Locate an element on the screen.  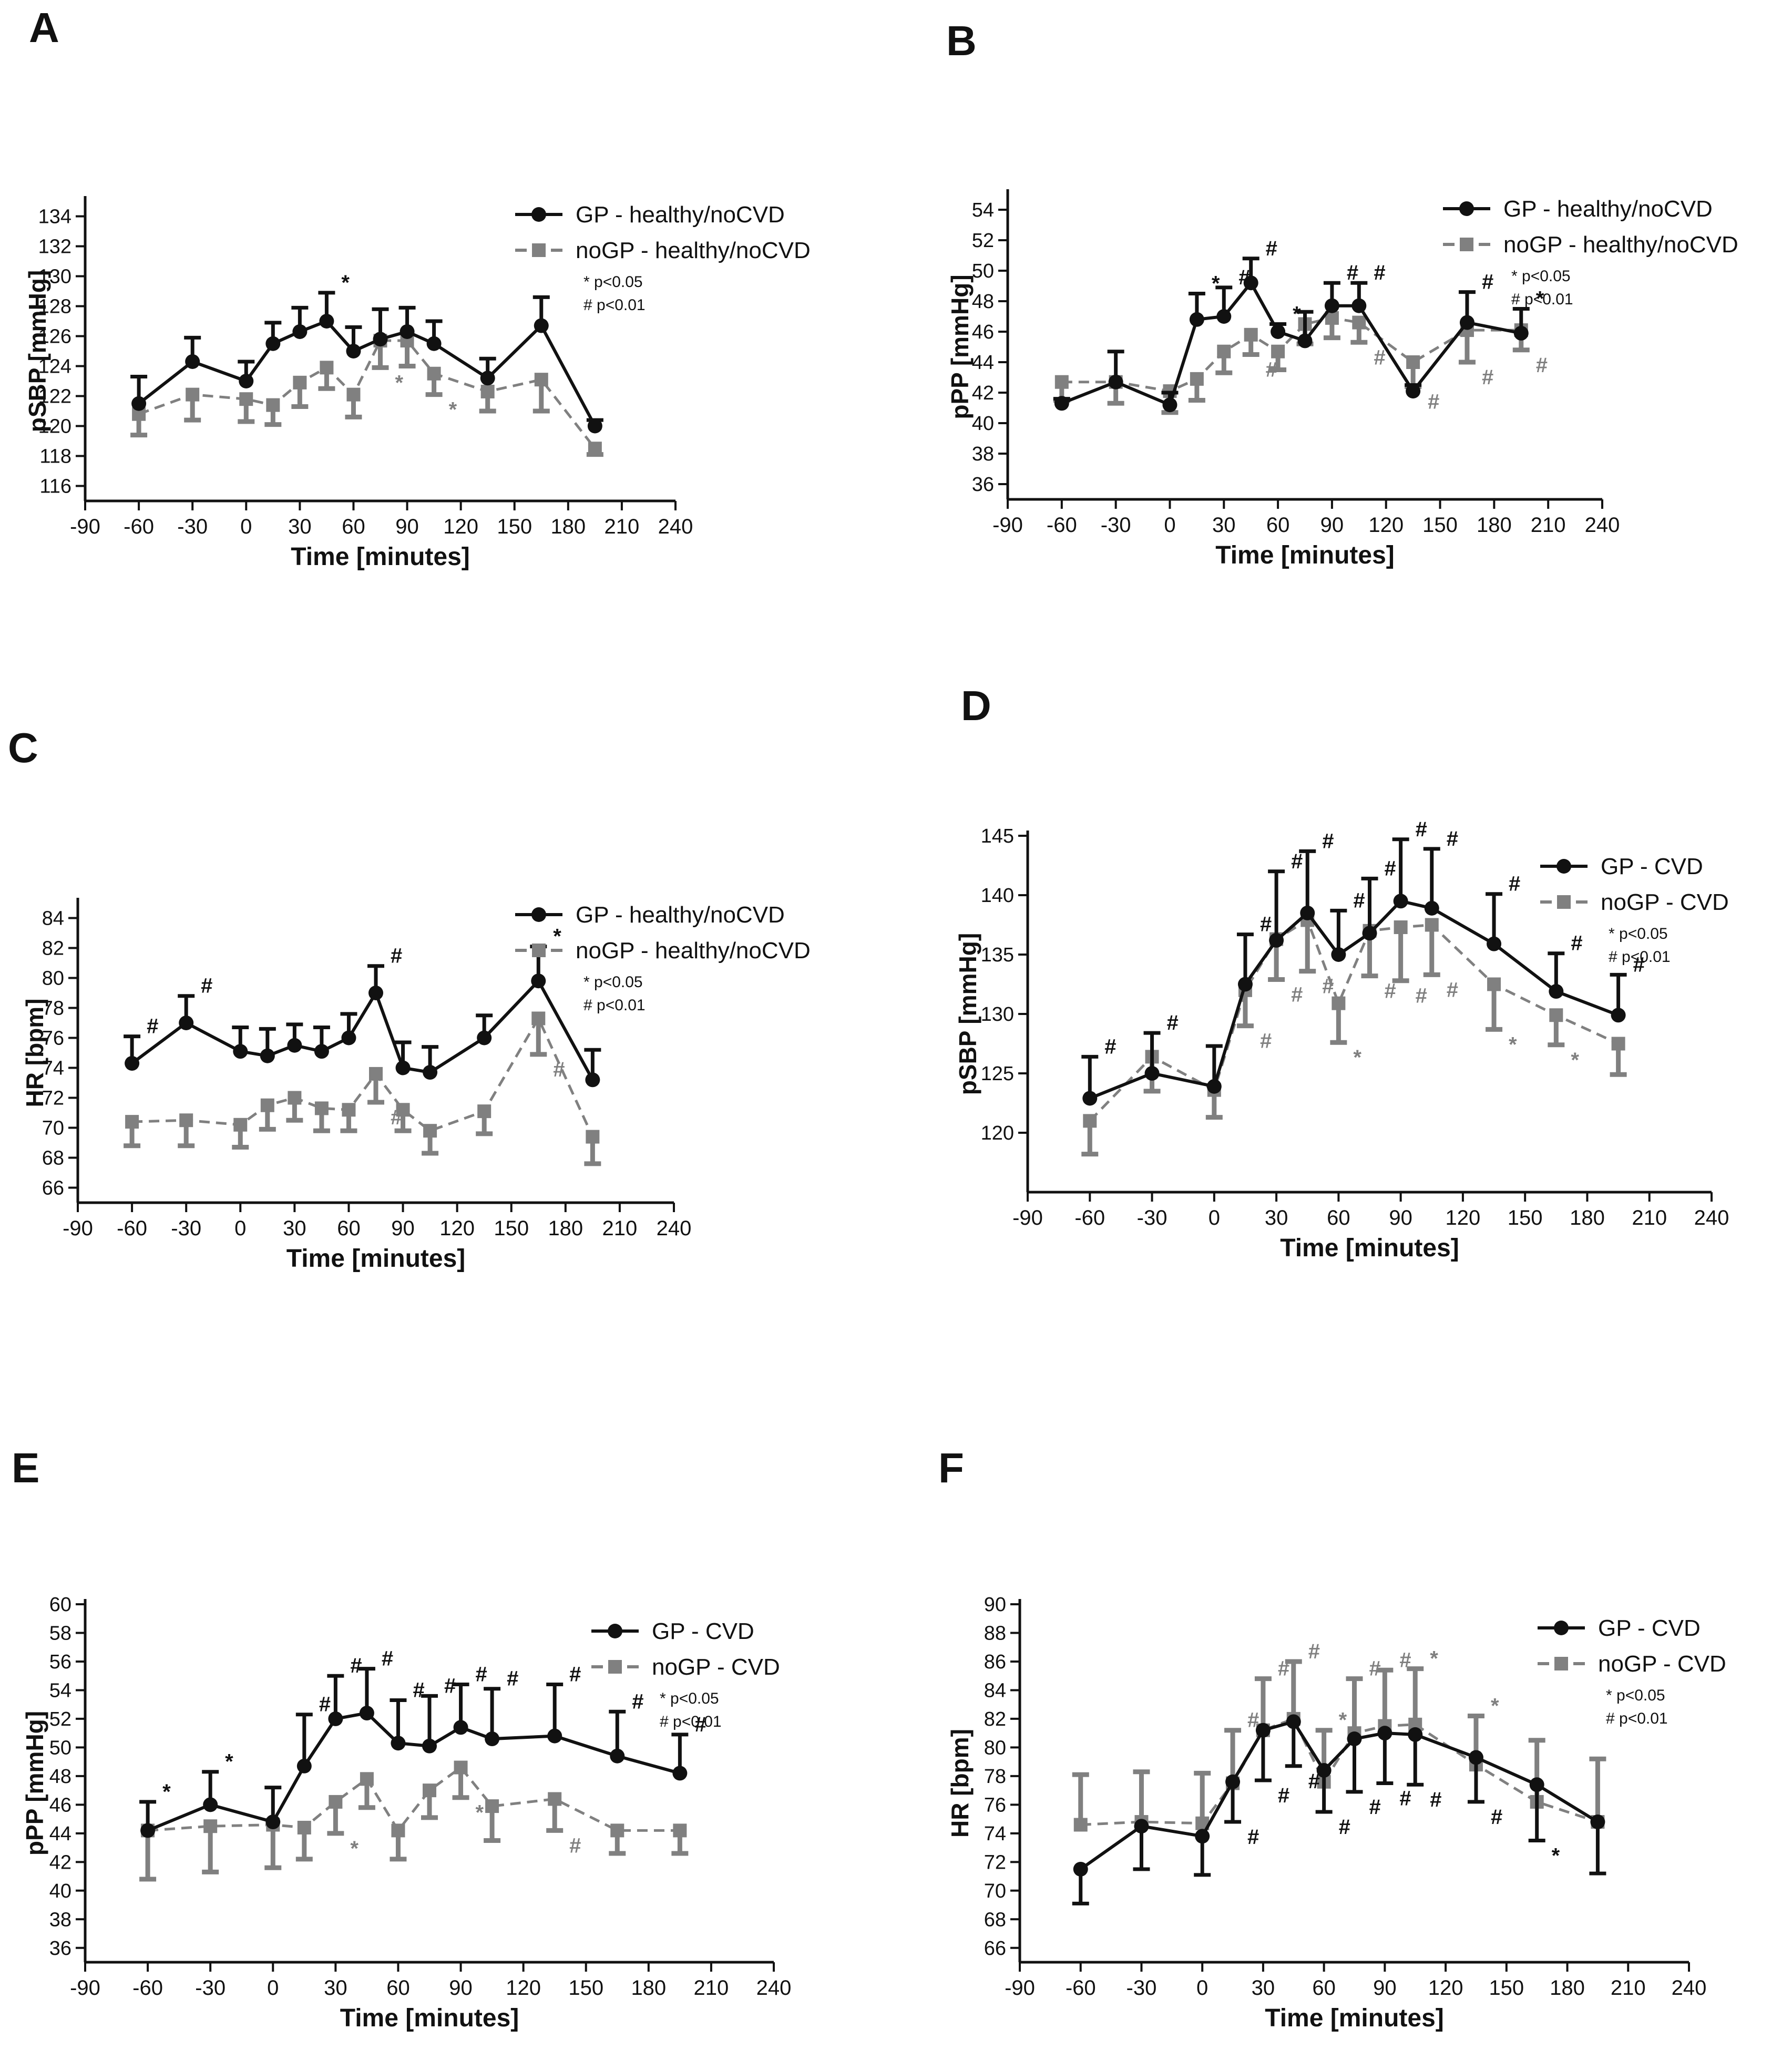
x-tick-label: -90 is located at coordinates (78, 1228).